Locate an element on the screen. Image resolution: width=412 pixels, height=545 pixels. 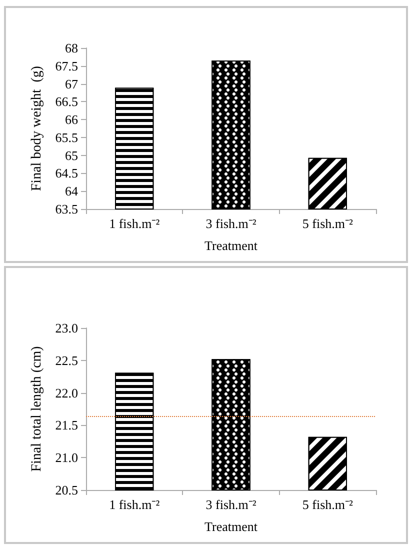
y-tick-label: 22.5 is located at coordinates (66, 360).